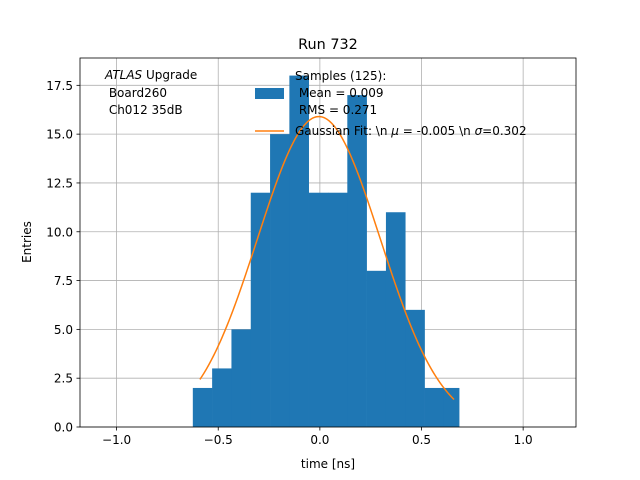 Image resolution: width=640 pixels, height=480 pixels. Describe the element at coordinates (339, 93) in the screenshot. I see `legend-samples-line2: Mean = 0.009` at that location.